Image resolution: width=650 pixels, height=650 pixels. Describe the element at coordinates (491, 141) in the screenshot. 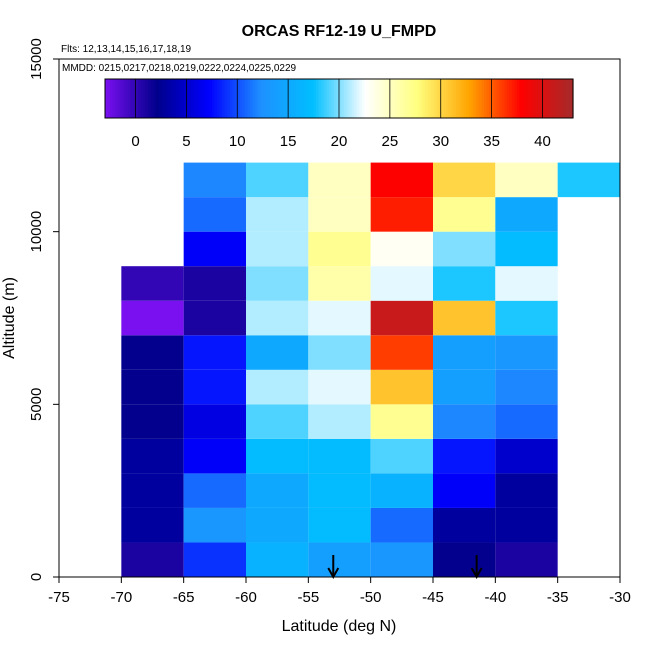

I see `colorbar-tick-label: 35` at that location.